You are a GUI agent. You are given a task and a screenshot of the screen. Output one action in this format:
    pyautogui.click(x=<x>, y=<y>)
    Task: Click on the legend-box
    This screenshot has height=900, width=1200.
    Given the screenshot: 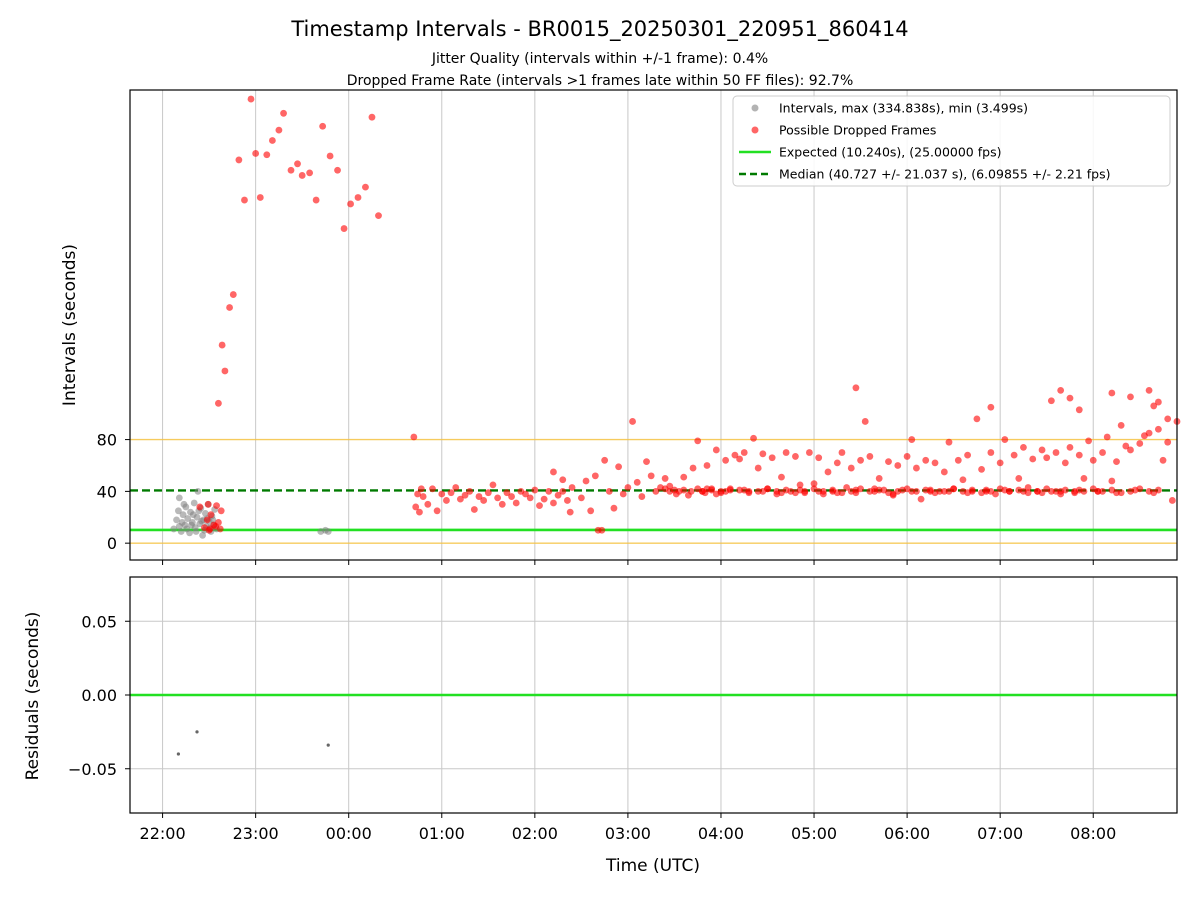 What is the action you would take?
    pyautogui.click(x=951, y=141)
    